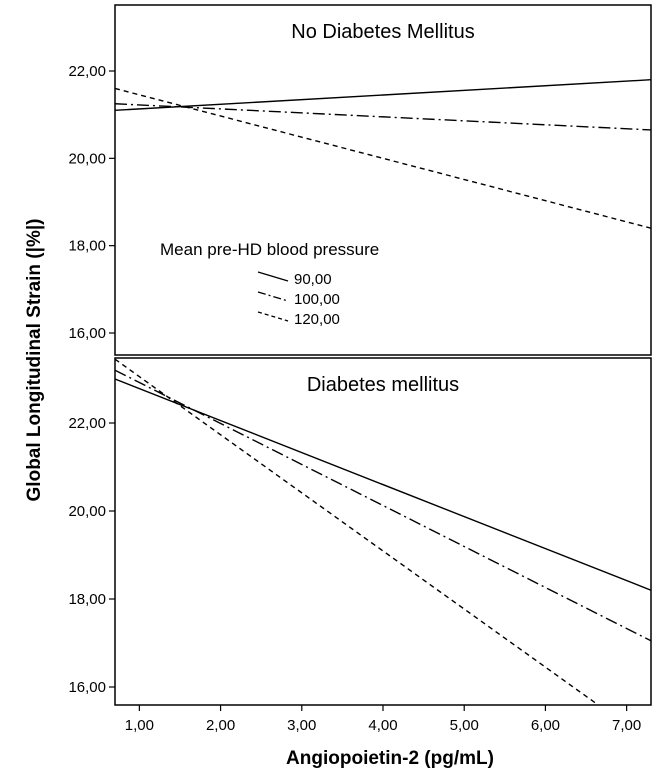 The width and height of the screenshot is (656, 775). Describe the element at coordinates (313, 279) in the screenshot. I see `legend-entry: 90,00` at that location.